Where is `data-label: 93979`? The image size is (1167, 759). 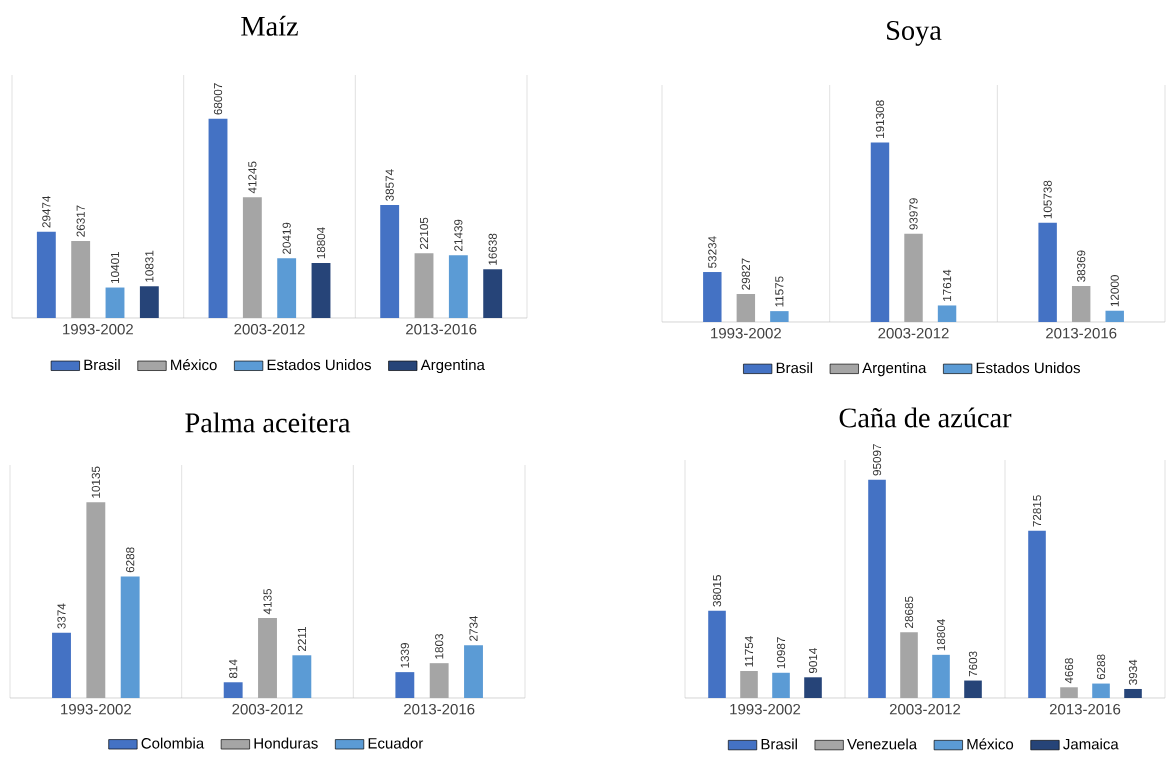
data-label: 93979 is located at coordinates (913, 214).